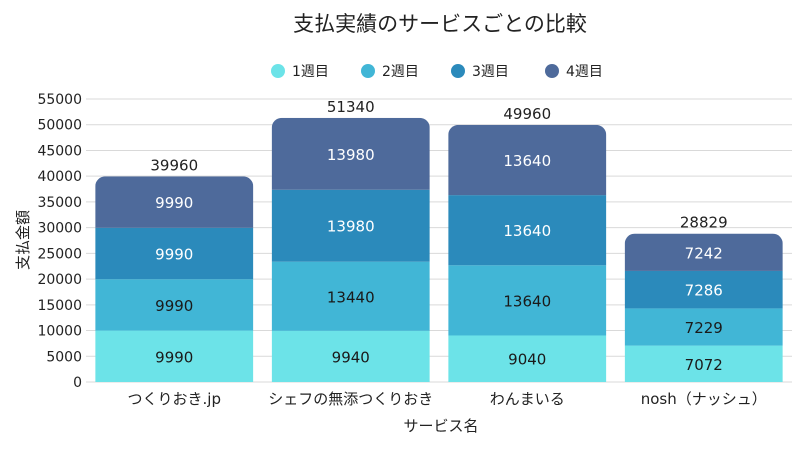 This screenshot has width=800, height=450. What do you see at coordinates (584, 72) in the screenshot?
I see `legend-label: 4週目` at bounding box center [584, 72].